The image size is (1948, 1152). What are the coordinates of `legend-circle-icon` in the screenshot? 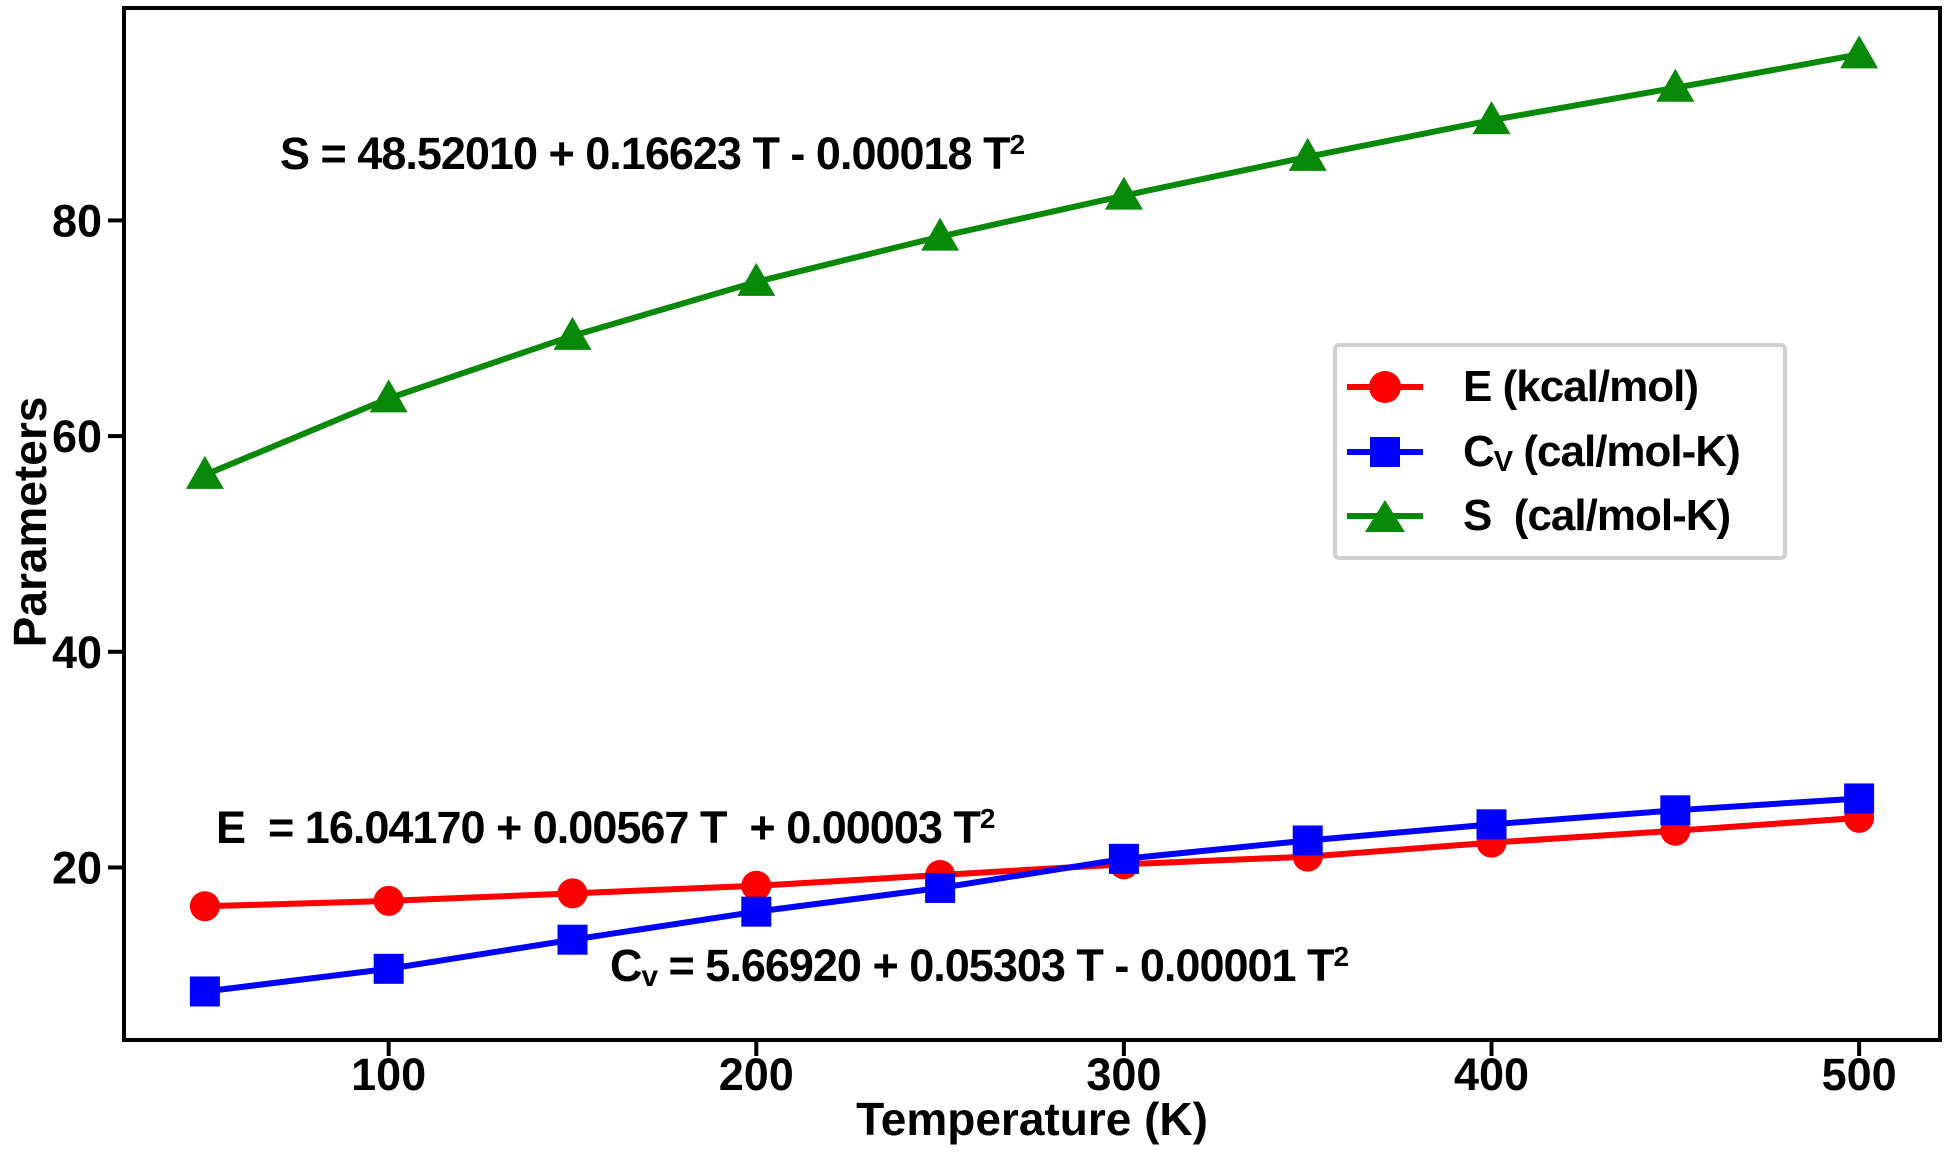 It's located at (1385, 386).